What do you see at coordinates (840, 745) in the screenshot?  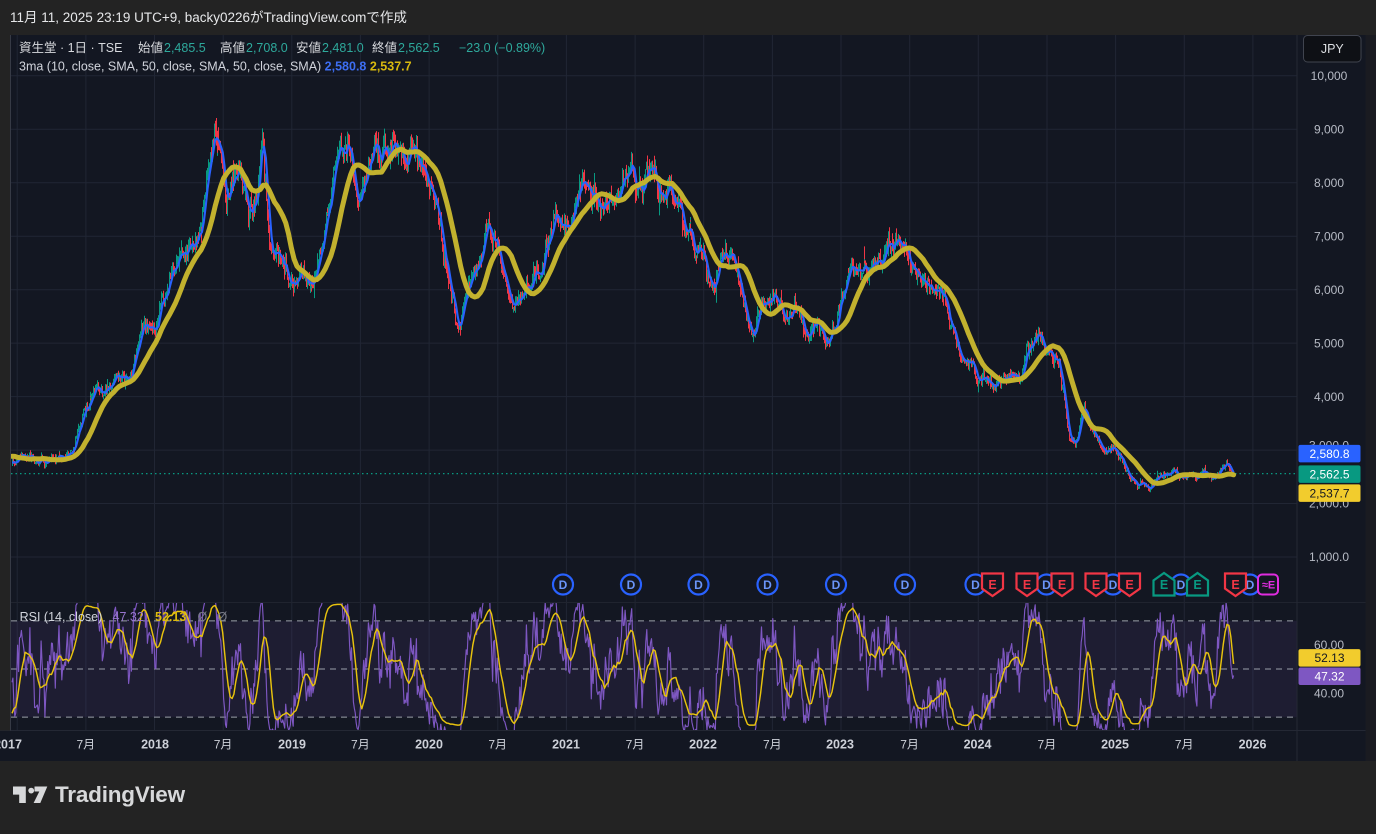 I see `svg-text: 2023` at bounding box center [840, 745].